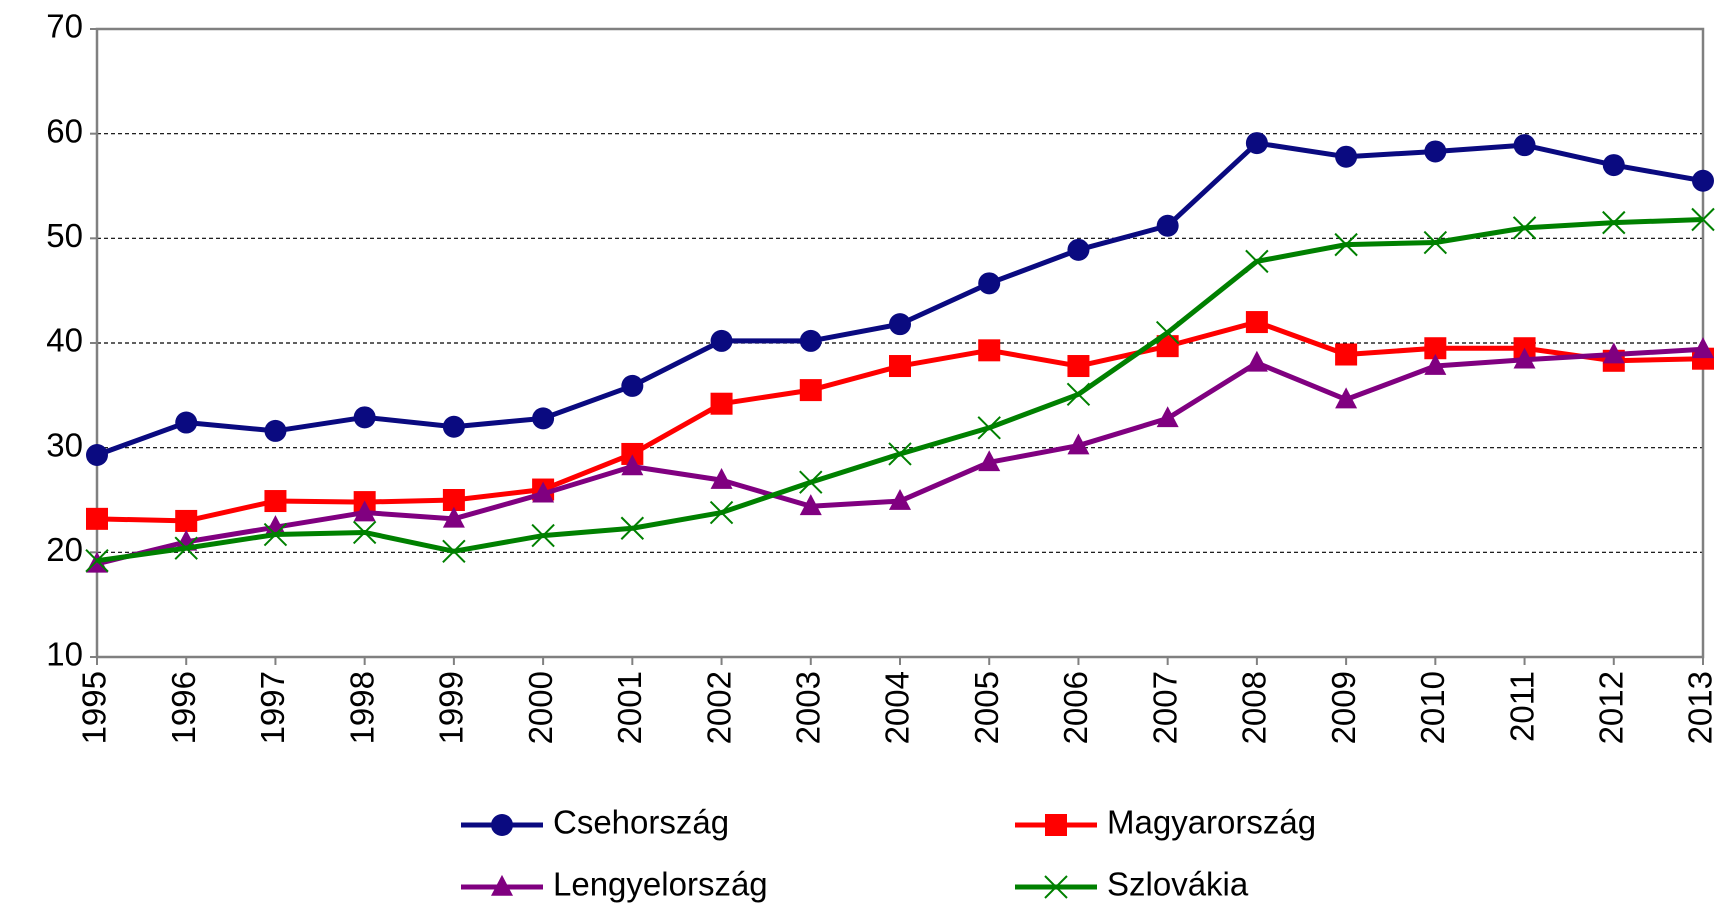 Image resolution: width=1721 pixels, height=909 pixels. Describe the element at coordinates (1432, 707) in the screenshot. I see `x-tick-label: 2010` at that location.